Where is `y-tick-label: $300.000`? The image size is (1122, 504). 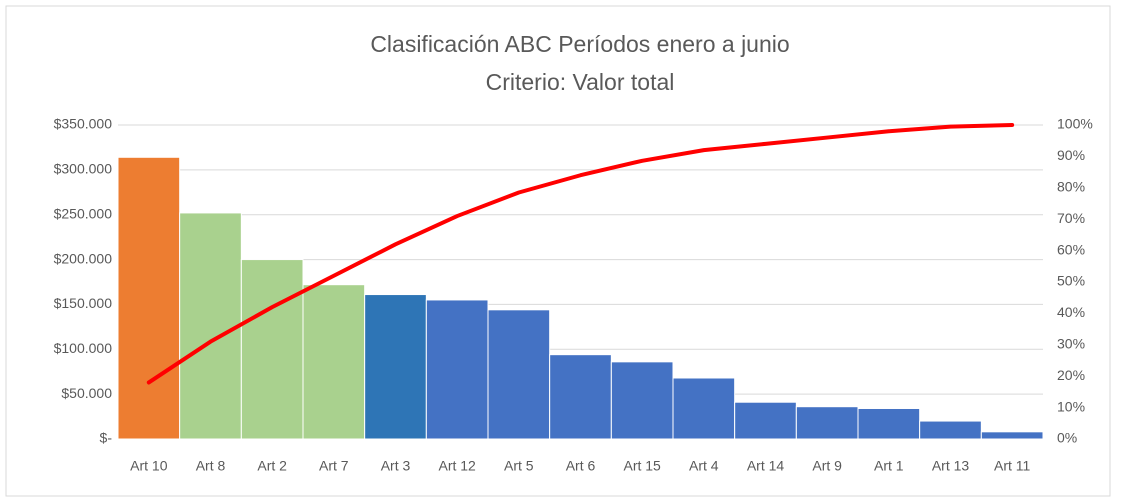 y-tick-label: $300.000 is located at coordinates (83, 169).